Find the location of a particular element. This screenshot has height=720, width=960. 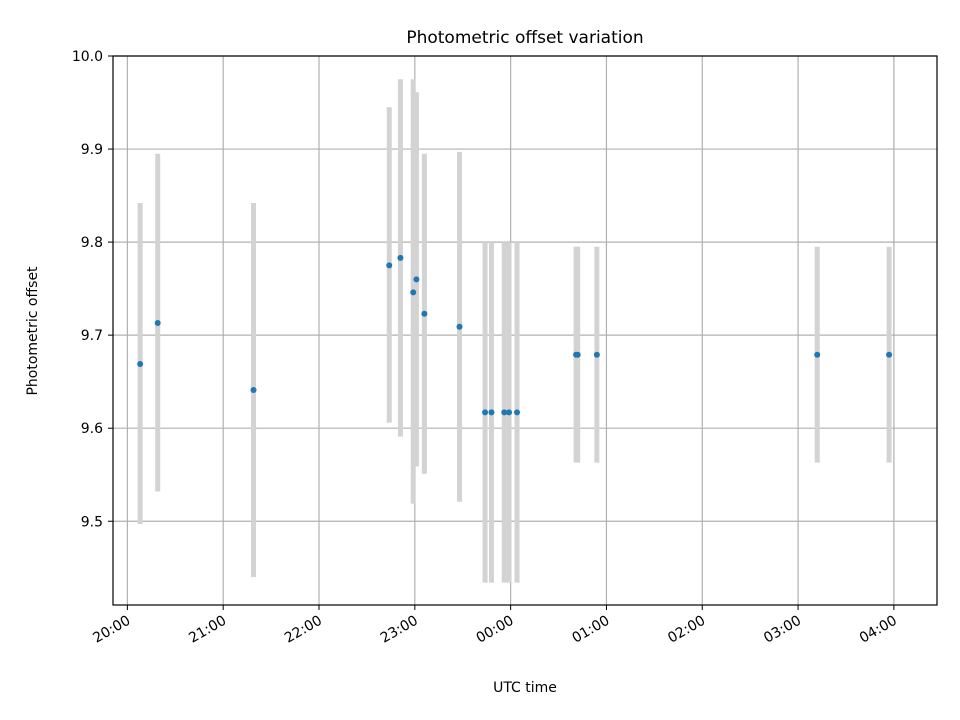

y-axis-label: Photometric offset is located at coordinates (33, 331).